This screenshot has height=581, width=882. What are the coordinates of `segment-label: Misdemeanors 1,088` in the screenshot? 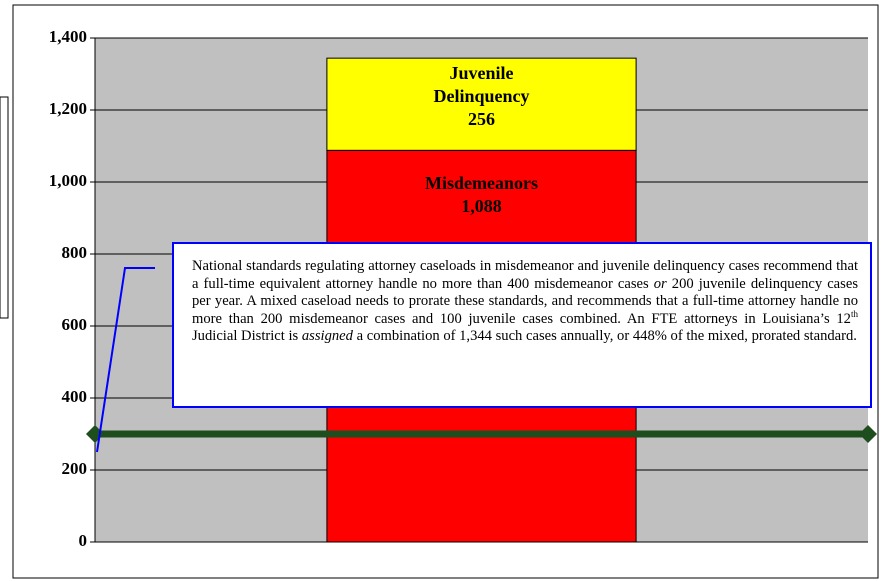 It's located at (481, 195).